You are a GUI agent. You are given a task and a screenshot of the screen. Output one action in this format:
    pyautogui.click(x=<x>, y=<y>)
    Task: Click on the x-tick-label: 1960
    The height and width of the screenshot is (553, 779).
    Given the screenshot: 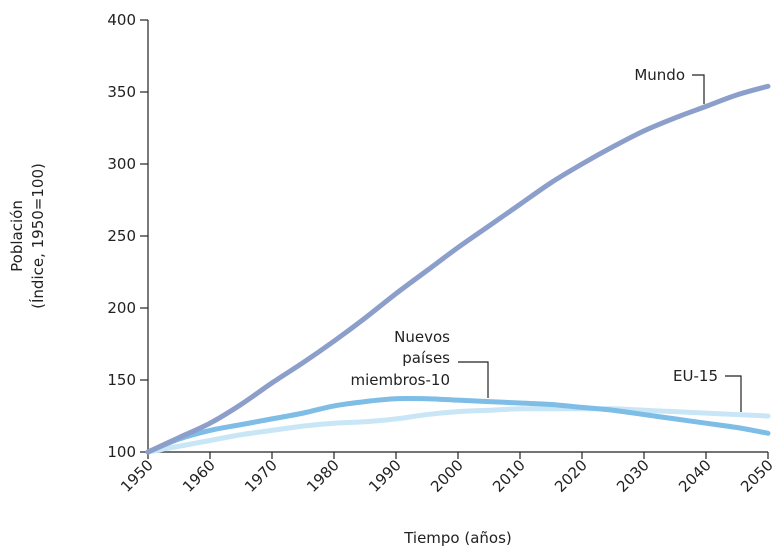 What is the action you would take?
    pyautogui.click(x=199, y=476)
    